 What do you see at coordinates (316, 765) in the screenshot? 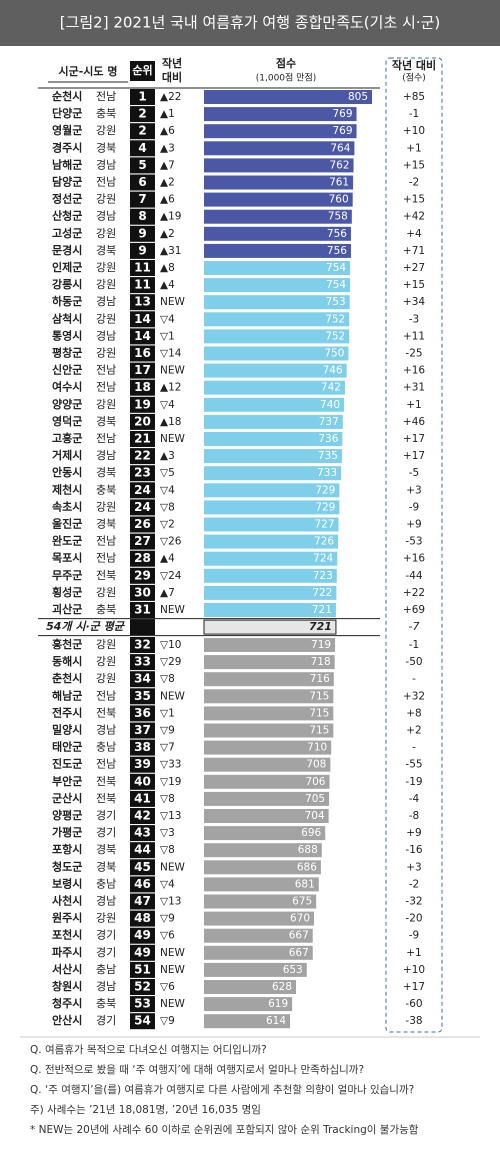
I see `score: 708` at bounding box center [316, 765].